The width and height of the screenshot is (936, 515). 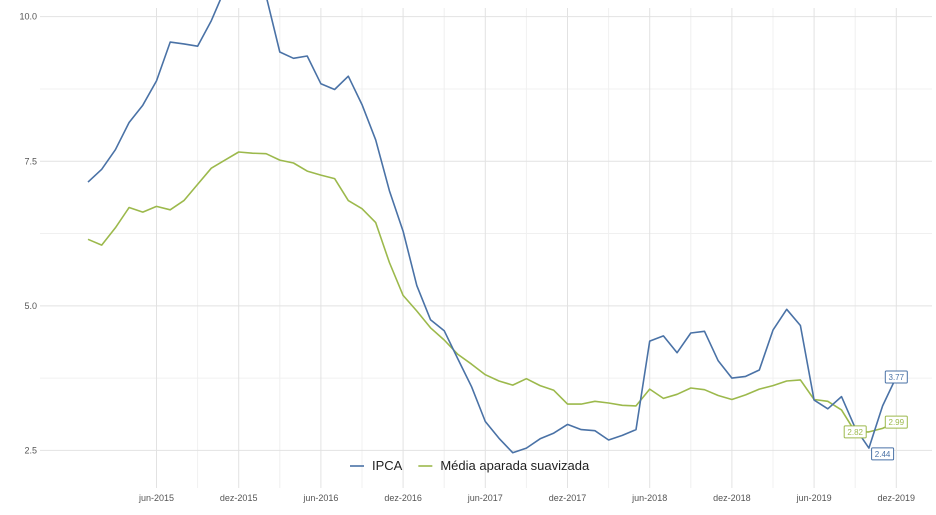 I want to click on value-label: 2.44, so click(x=883, y=454).